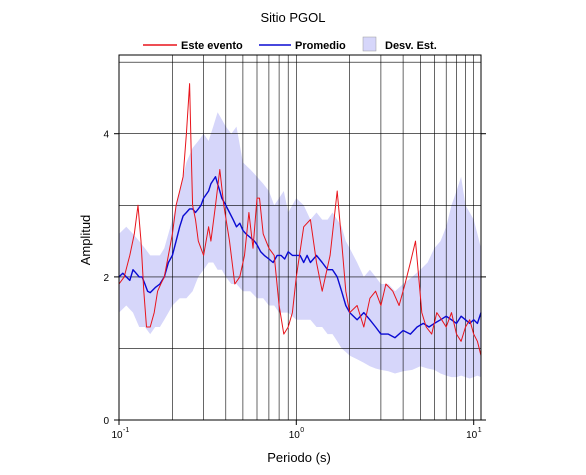  I want to click on x-tick-exponent: 0, so click(302, 430).